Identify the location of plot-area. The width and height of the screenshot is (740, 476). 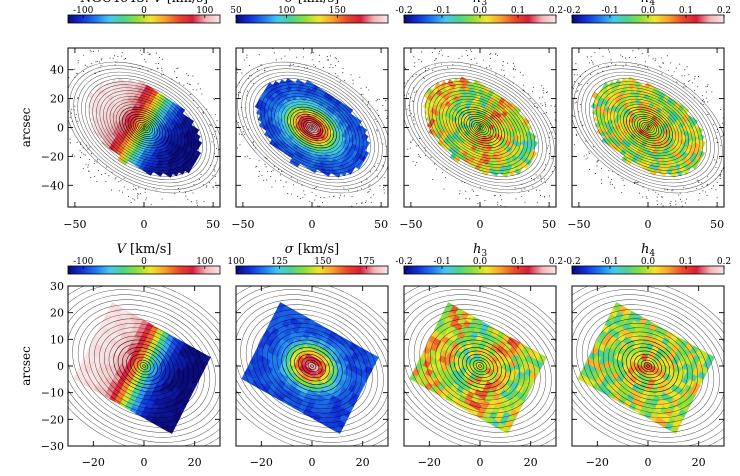
(646, 127).